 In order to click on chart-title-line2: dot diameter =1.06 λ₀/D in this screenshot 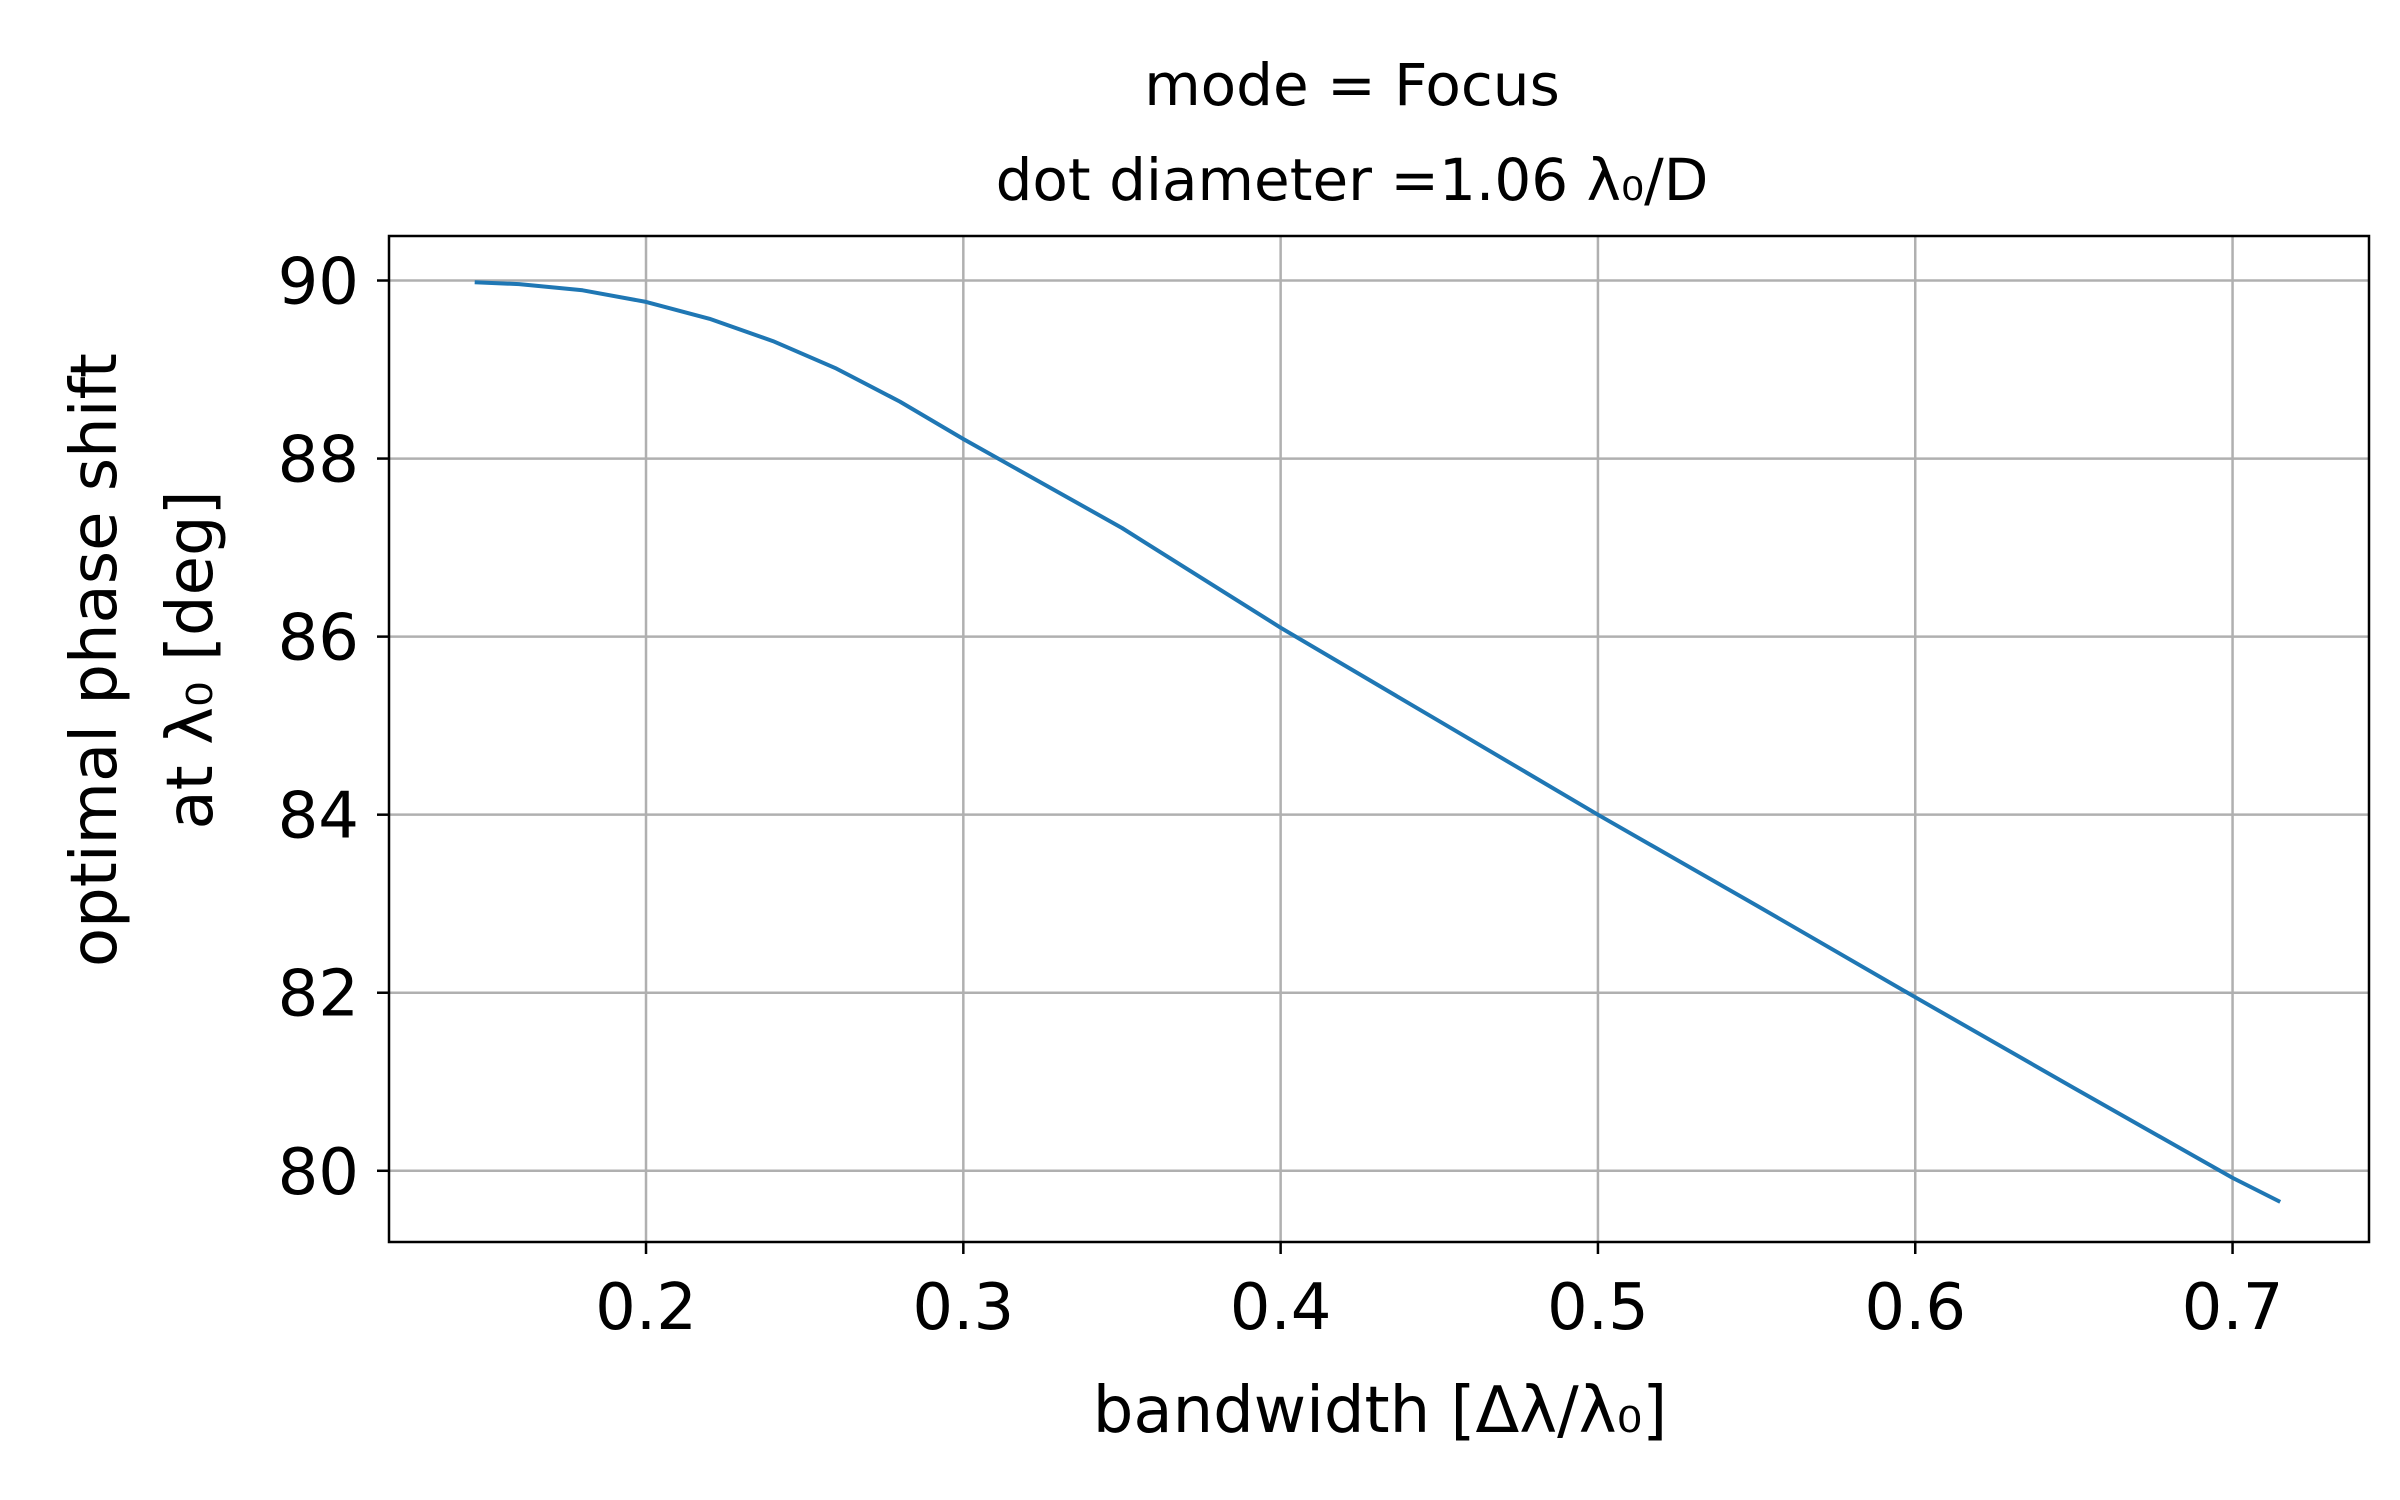, I will do `click(1352, 180)`.